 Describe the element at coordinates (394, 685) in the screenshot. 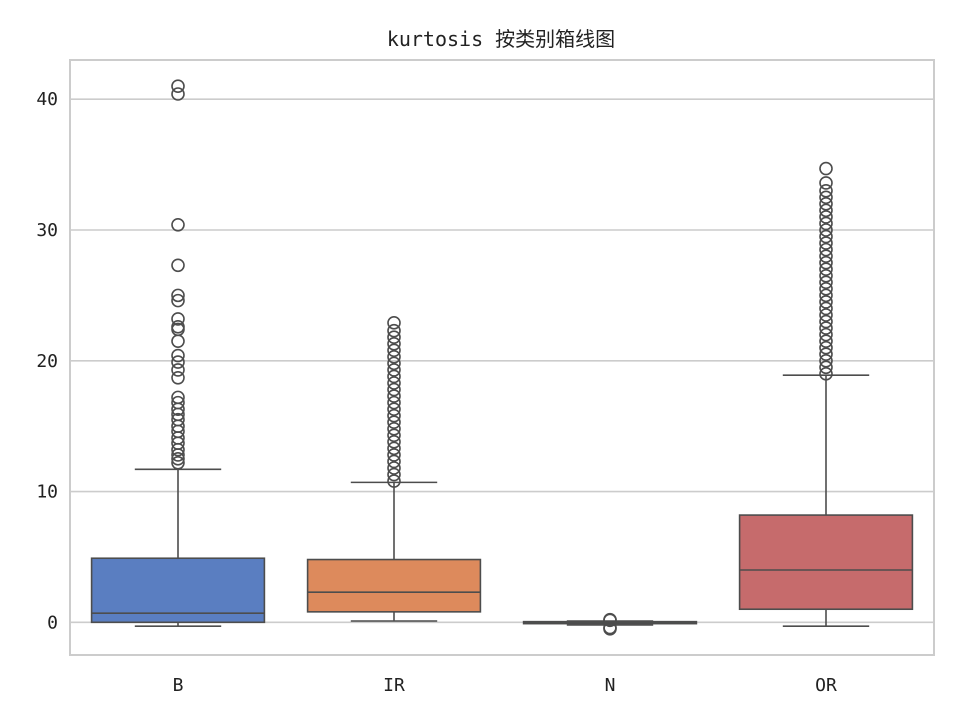

I see `x-tick-label-IR: IR` at that location.